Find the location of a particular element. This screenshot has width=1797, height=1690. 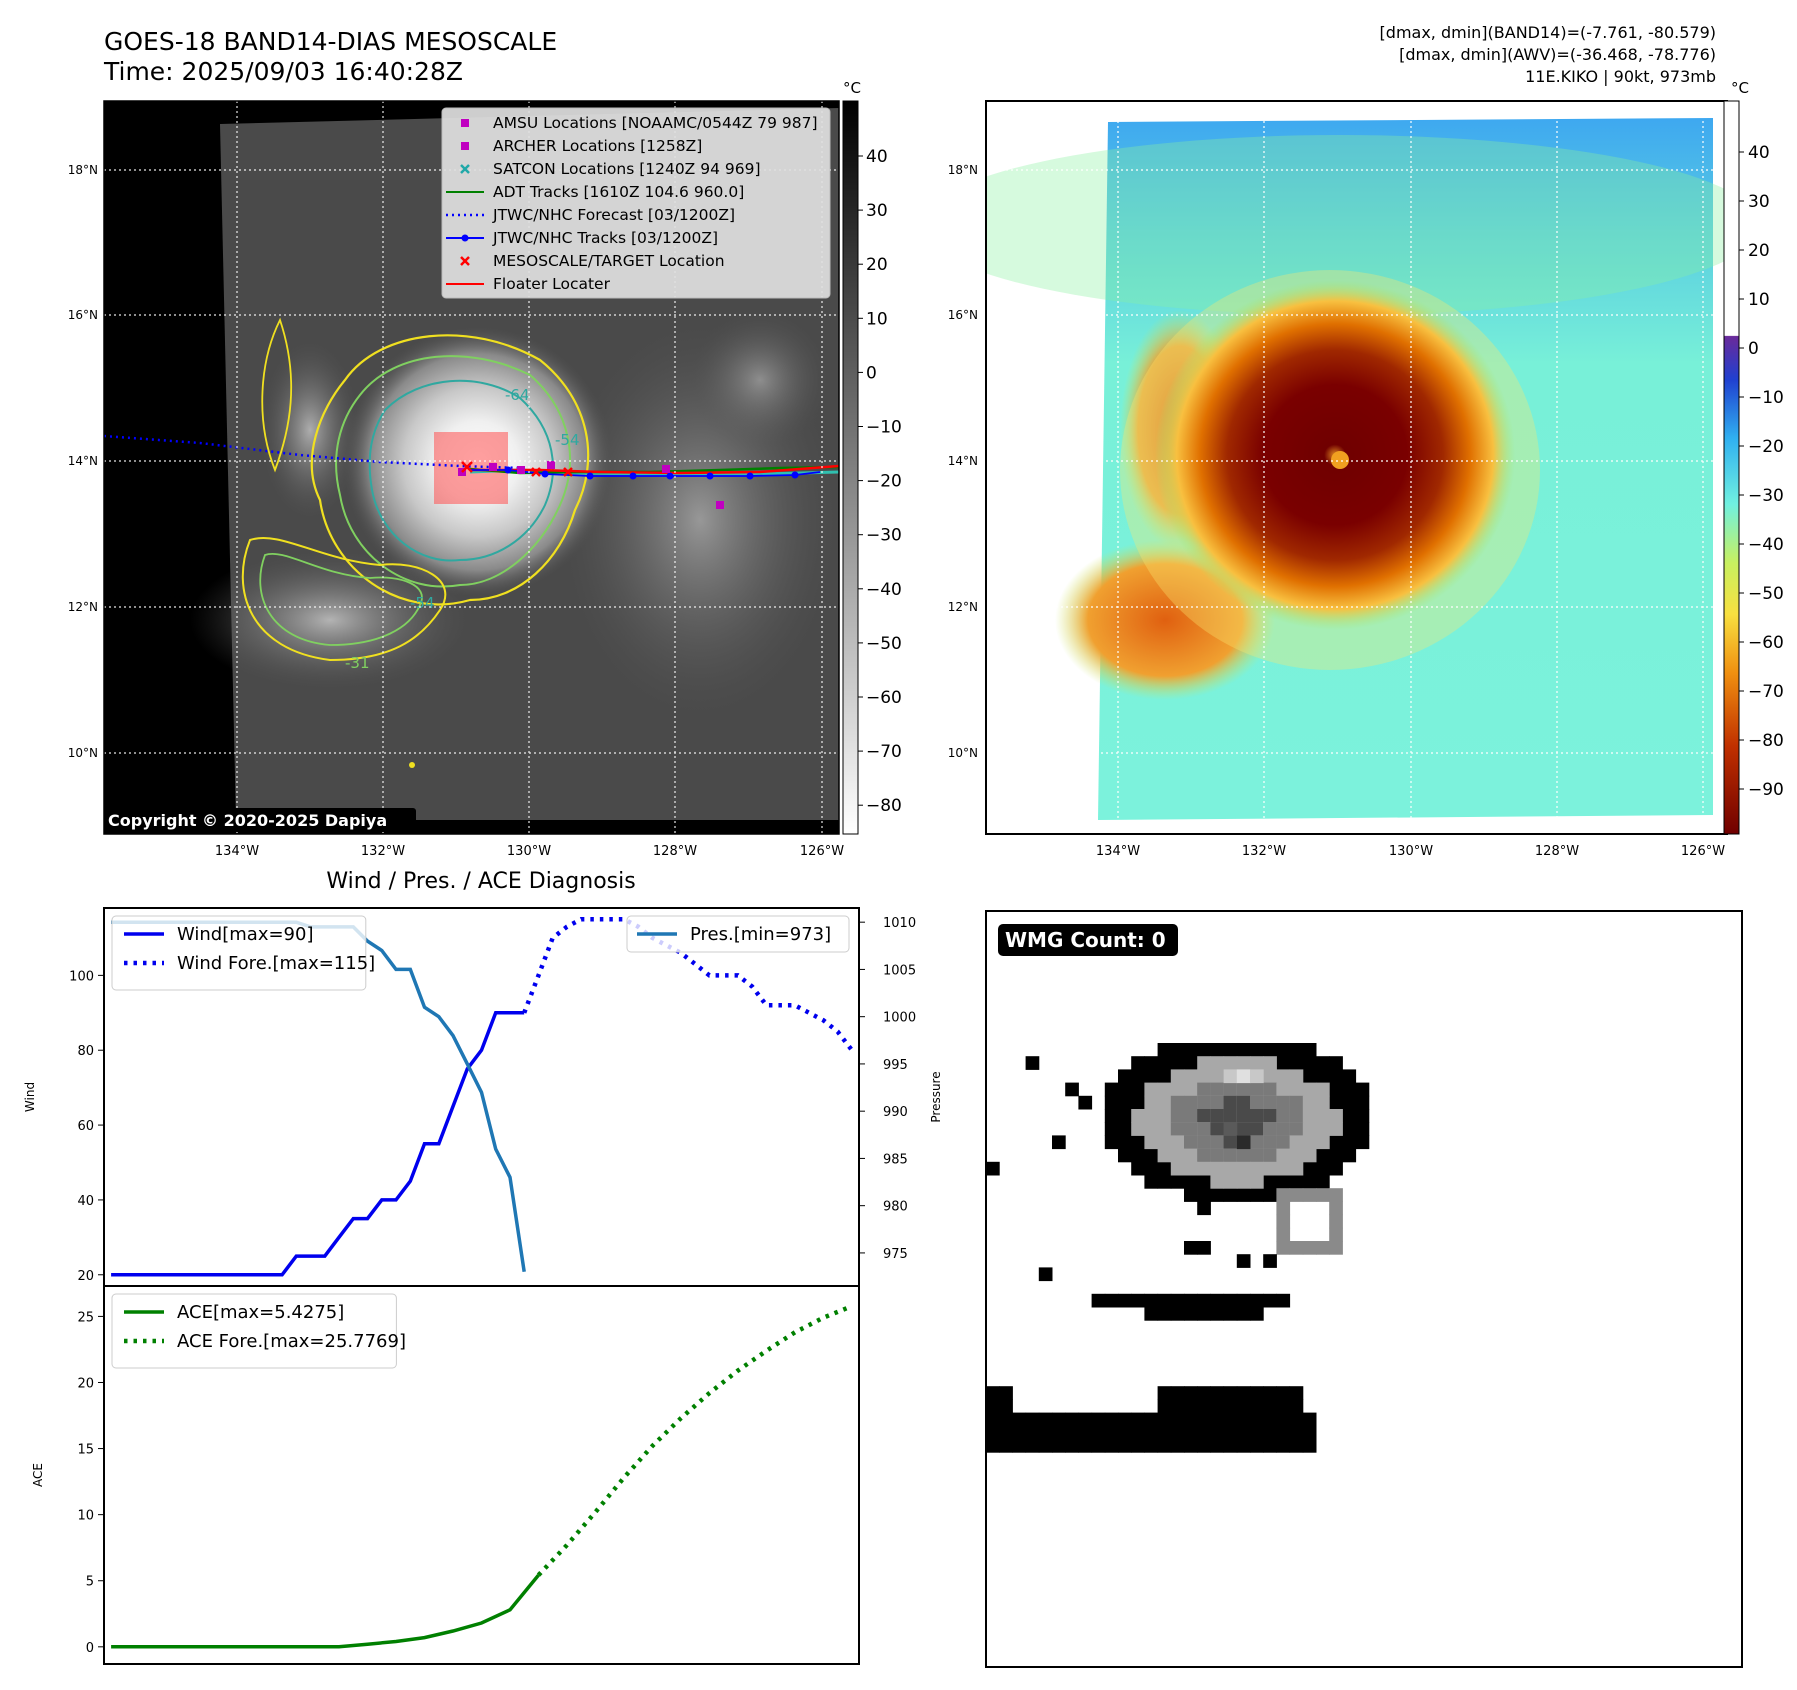

contour-outer is located at coordinates (450, 470).